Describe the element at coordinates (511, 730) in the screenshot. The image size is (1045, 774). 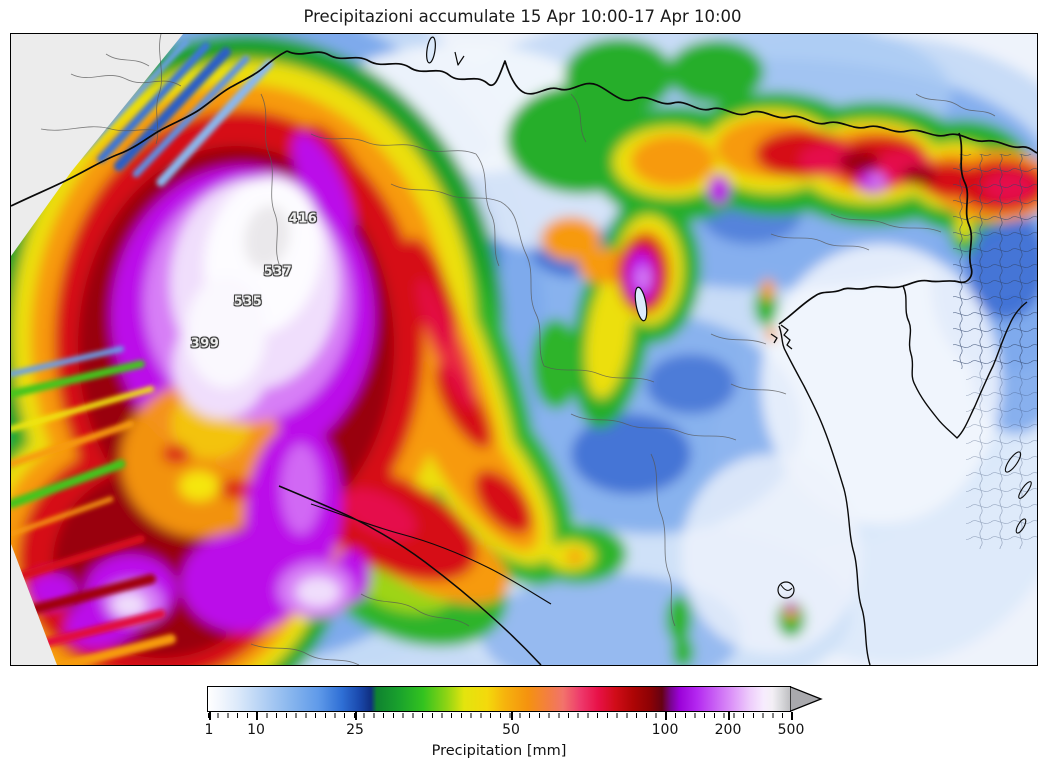
I see `colorbar-tick-label: 50` at that location.